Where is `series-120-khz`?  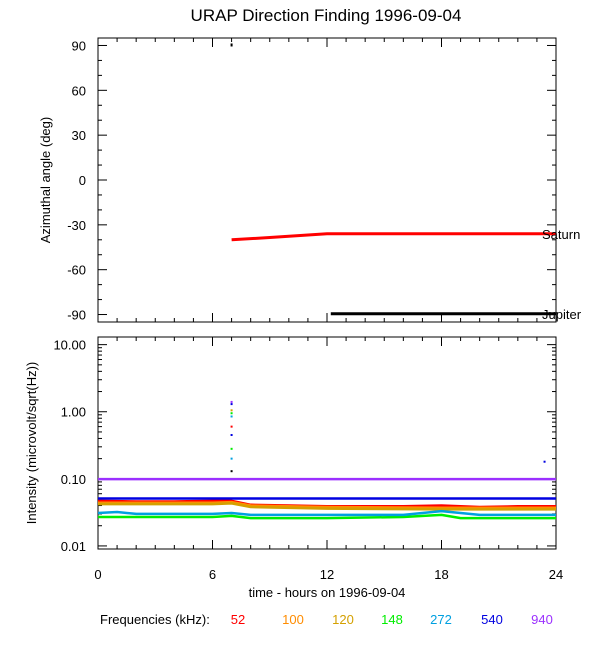 series-120-khz is located at coordinates (327, 506).